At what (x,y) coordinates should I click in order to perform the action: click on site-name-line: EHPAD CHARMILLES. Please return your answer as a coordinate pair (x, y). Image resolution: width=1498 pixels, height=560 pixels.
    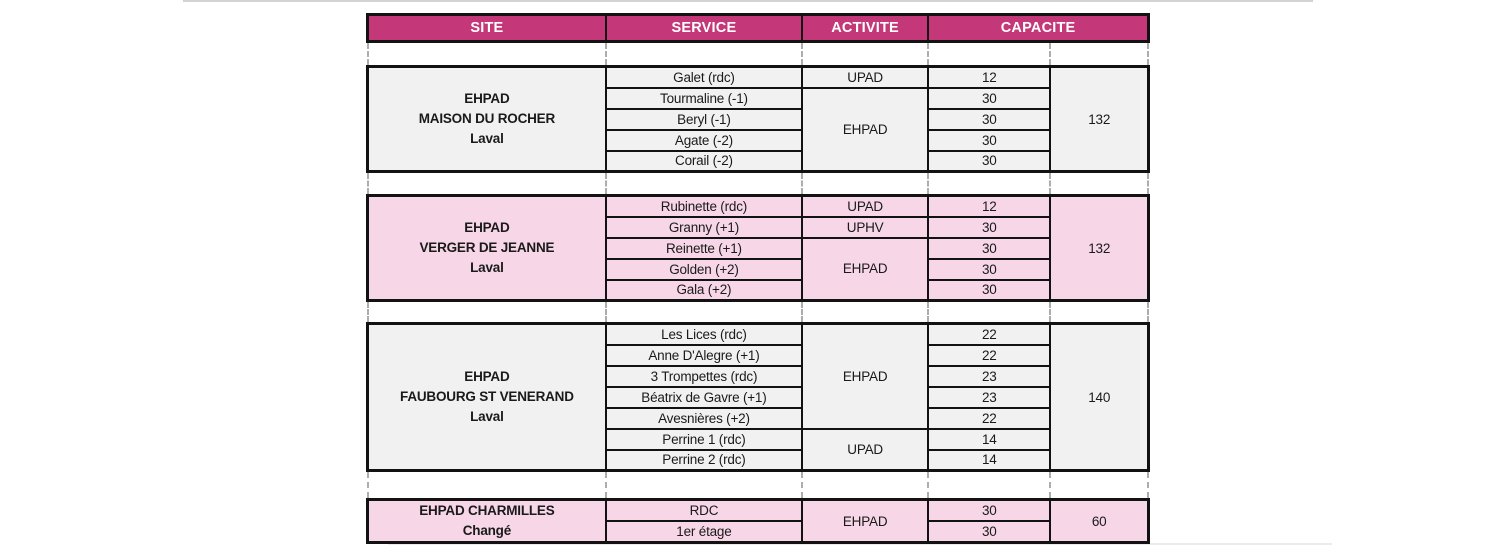
    Looking at the image, I should click on (487, 510).